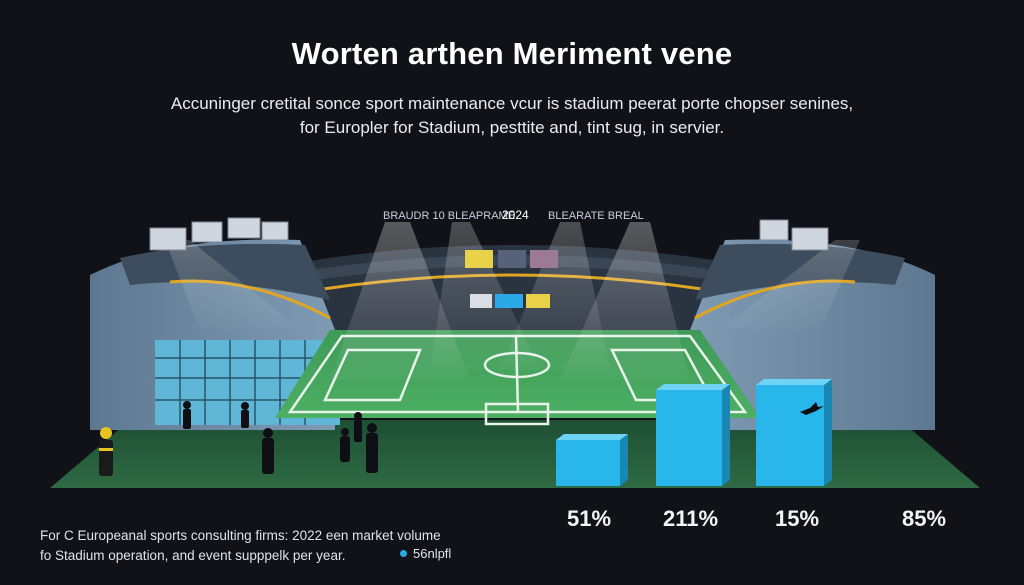 This screenshot has height=585, width=1024. Describe the element at coordinates (691, 518) in the screenshot. I see `value-label-2: 211%` at that location.